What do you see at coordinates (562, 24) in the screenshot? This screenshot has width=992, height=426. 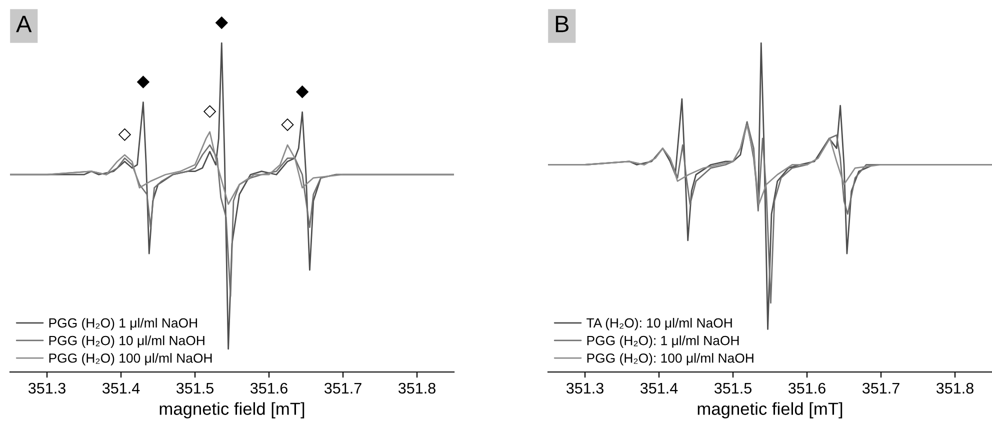 I see `chart-title: B` at bounding box center [562, 24].